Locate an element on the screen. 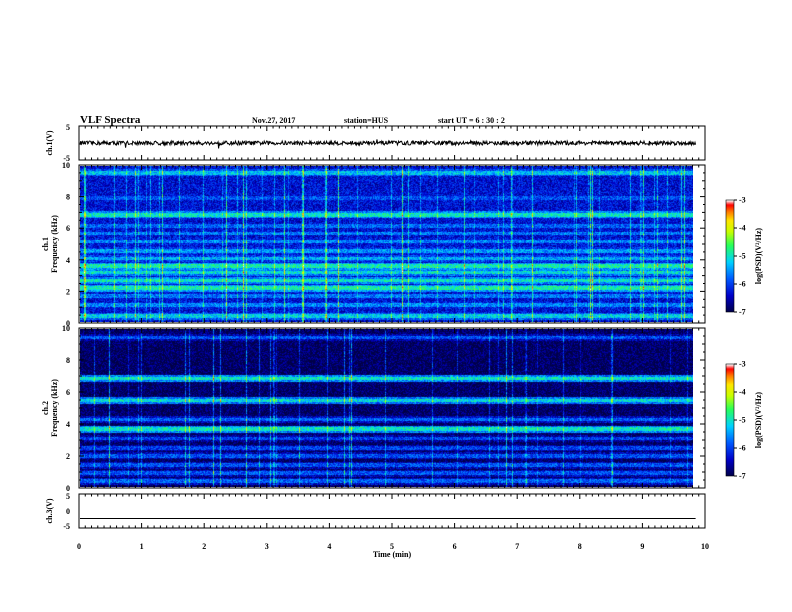 The width and height of the screenshot is (792, 612). time-tick-label: 10 is located at coordinates (705, 546).